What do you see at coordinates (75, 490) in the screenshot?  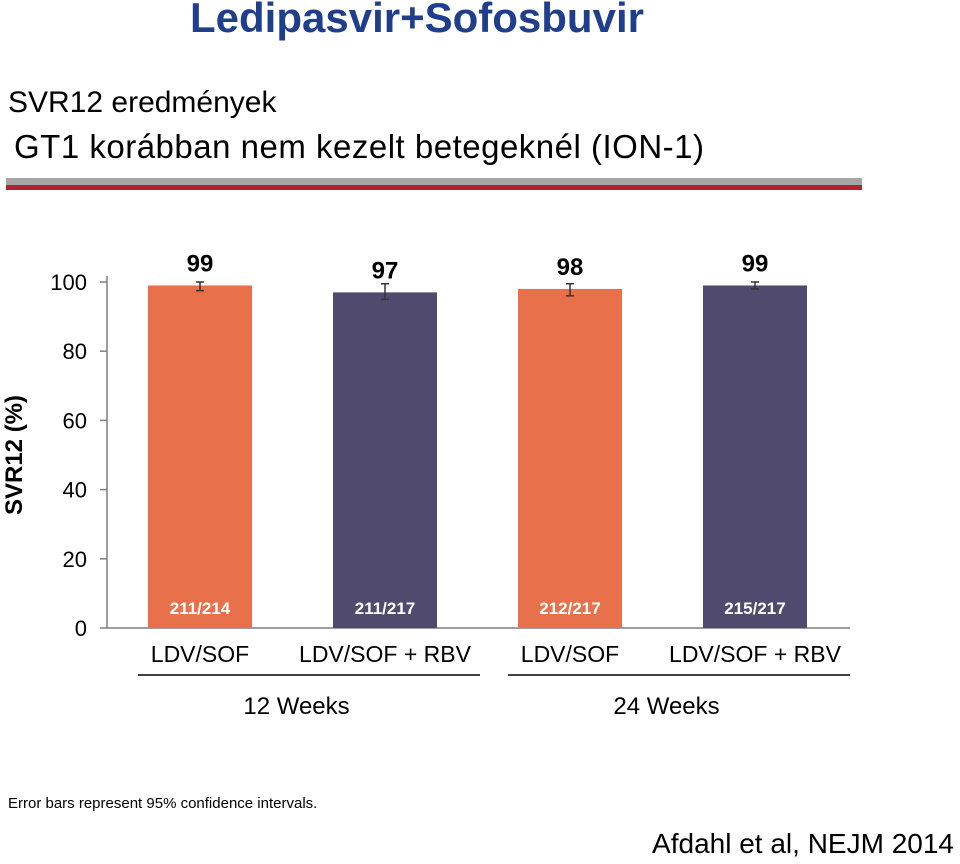 I see `y-tick-label: 40` at bounding box center [75, 490].